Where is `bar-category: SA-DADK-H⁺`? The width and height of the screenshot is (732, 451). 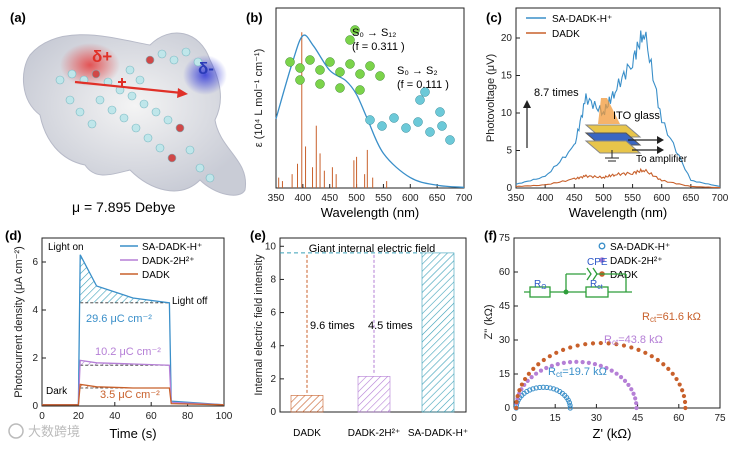
bar-category: SA-DADK-H⁺ is located at coordinates (438, 433).